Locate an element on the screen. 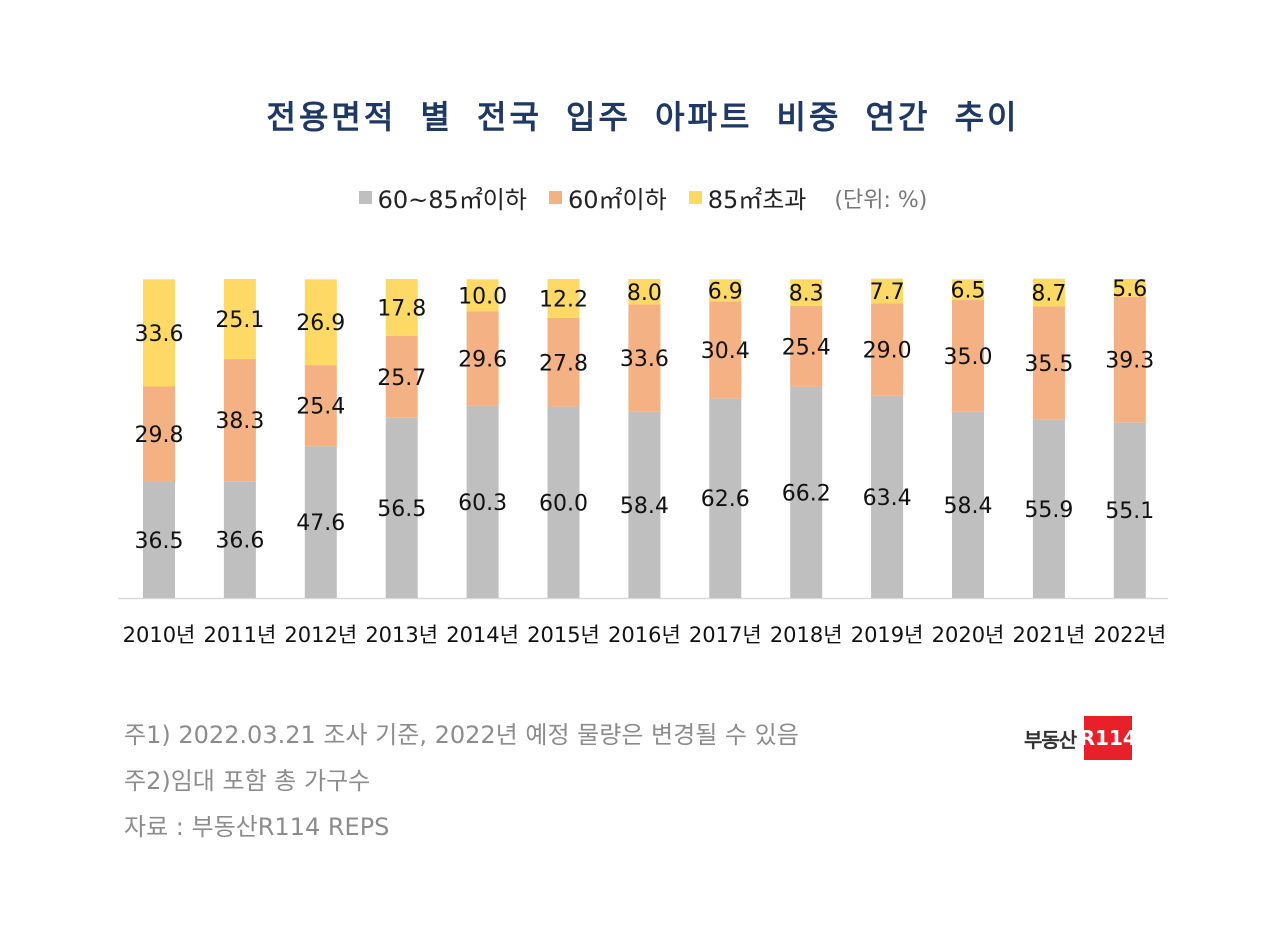 Image resolution: width=1280 pixels, height=948 pixels. bar-segment-2017년-s2 is located at coordinates (725, 290).